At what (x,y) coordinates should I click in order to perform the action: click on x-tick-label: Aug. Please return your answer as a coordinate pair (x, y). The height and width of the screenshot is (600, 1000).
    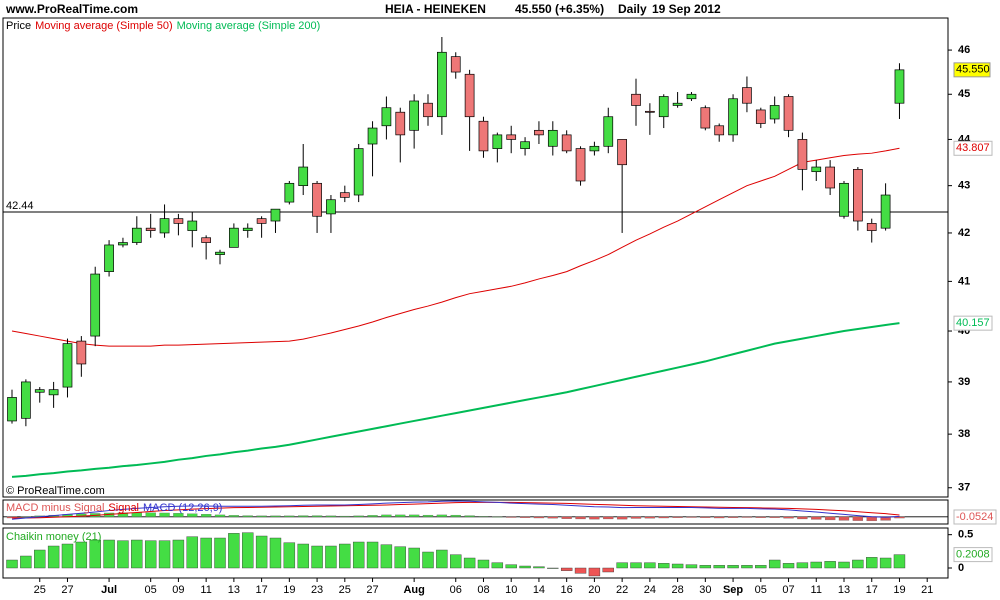
    Looking at the image, I should click on (413, 590).